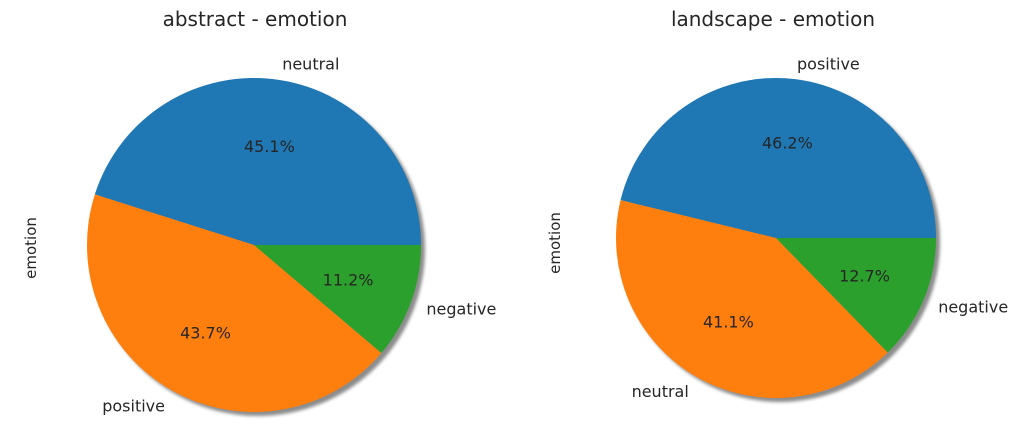 This screenshot has height=425, width=1030. Describe the element at coordinates (864, 275) in the screenshot. I see `slice-percent-label: 12.7%` at that location.